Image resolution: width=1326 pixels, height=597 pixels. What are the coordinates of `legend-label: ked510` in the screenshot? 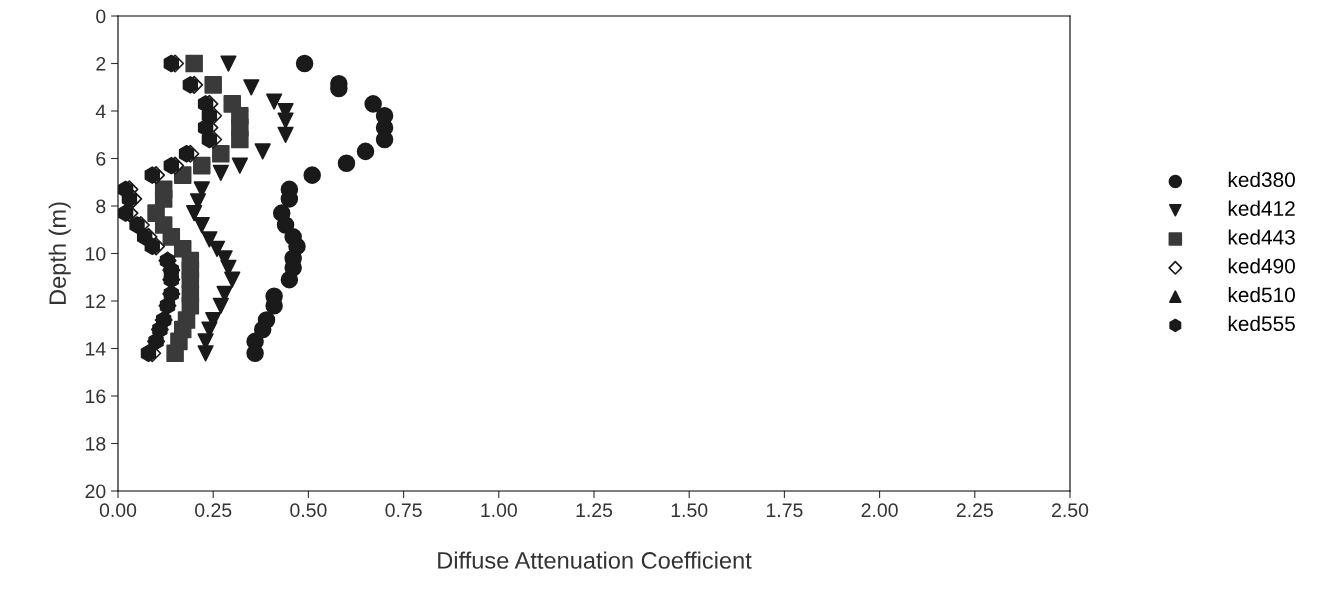 It's located at (1261, 294).